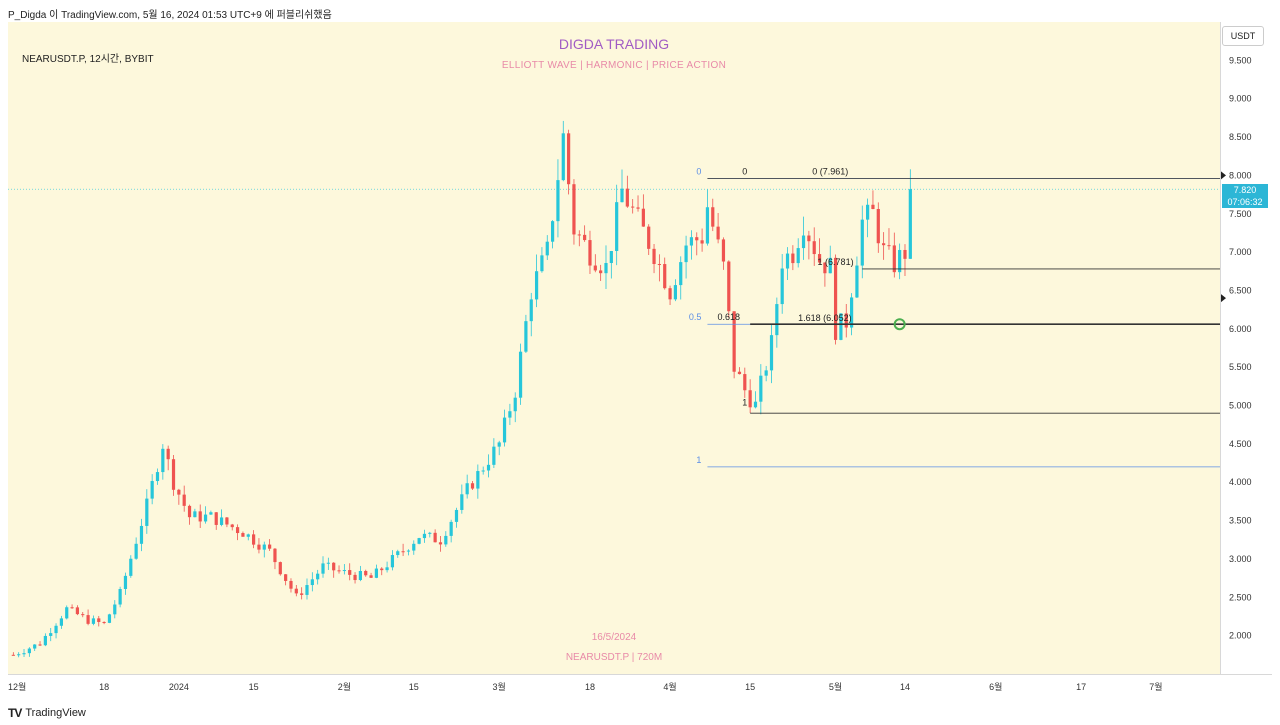 Image resolution: width=1280 pixels, height=725 pixels. I want to click on price-axis-arrow-icon, so click(1223, 298).